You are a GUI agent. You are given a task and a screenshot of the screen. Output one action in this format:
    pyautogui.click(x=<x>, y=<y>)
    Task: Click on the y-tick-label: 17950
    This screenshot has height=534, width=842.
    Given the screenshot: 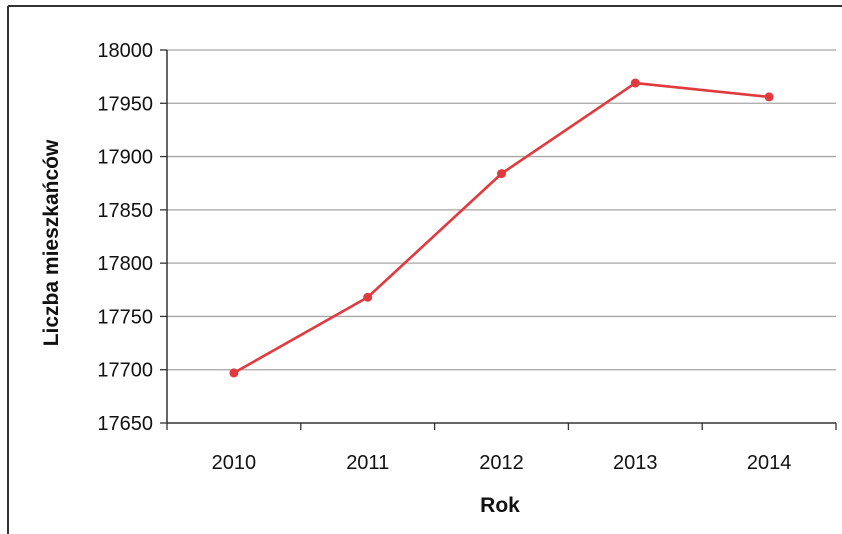 What is the action you would take?
    pyautogui.click(x=125, y=104)
    